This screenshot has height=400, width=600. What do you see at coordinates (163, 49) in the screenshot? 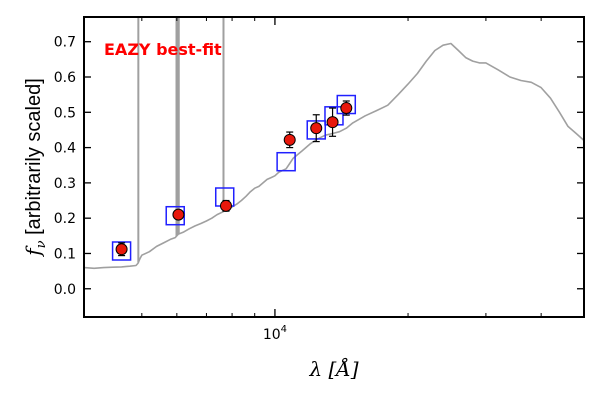
I see `annotation-text: EAZY best-fit` at bounding box center [163, 49].